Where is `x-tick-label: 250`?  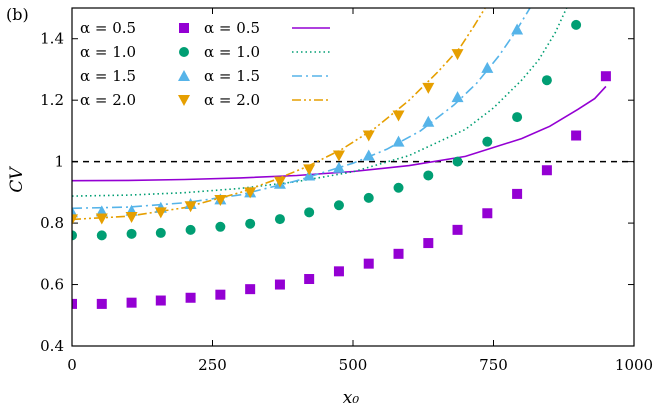
x-tick-label: 250 is located at coordinates (212, 365).